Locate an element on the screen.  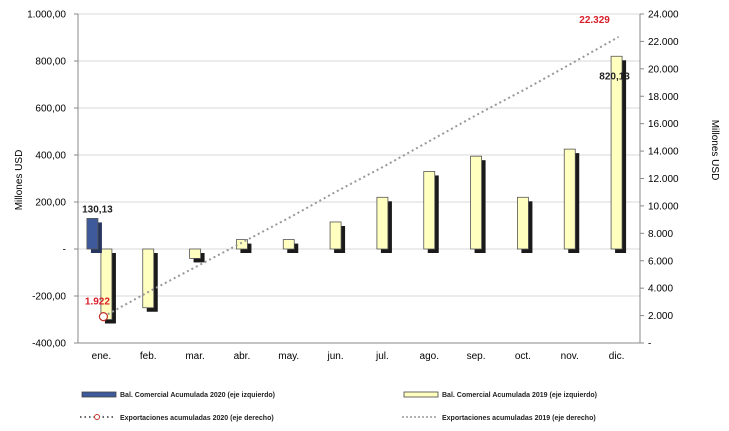
y-left-tick-label-3: 200,00 is located at coordinates (50, 203).